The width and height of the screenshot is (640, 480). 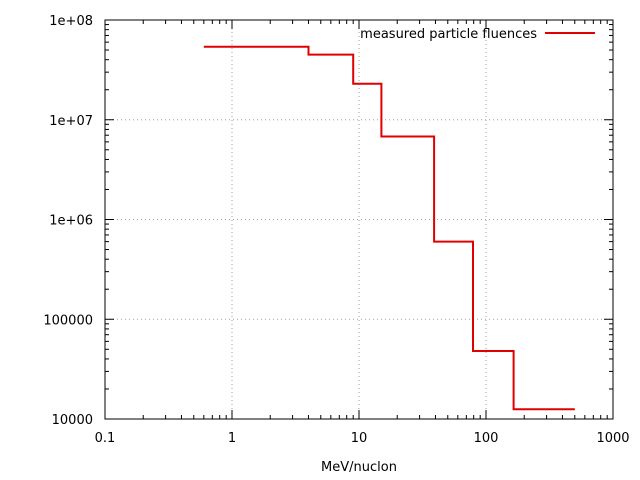 I want to click on legend: measured particle fluences, so click(x=477, y=34).